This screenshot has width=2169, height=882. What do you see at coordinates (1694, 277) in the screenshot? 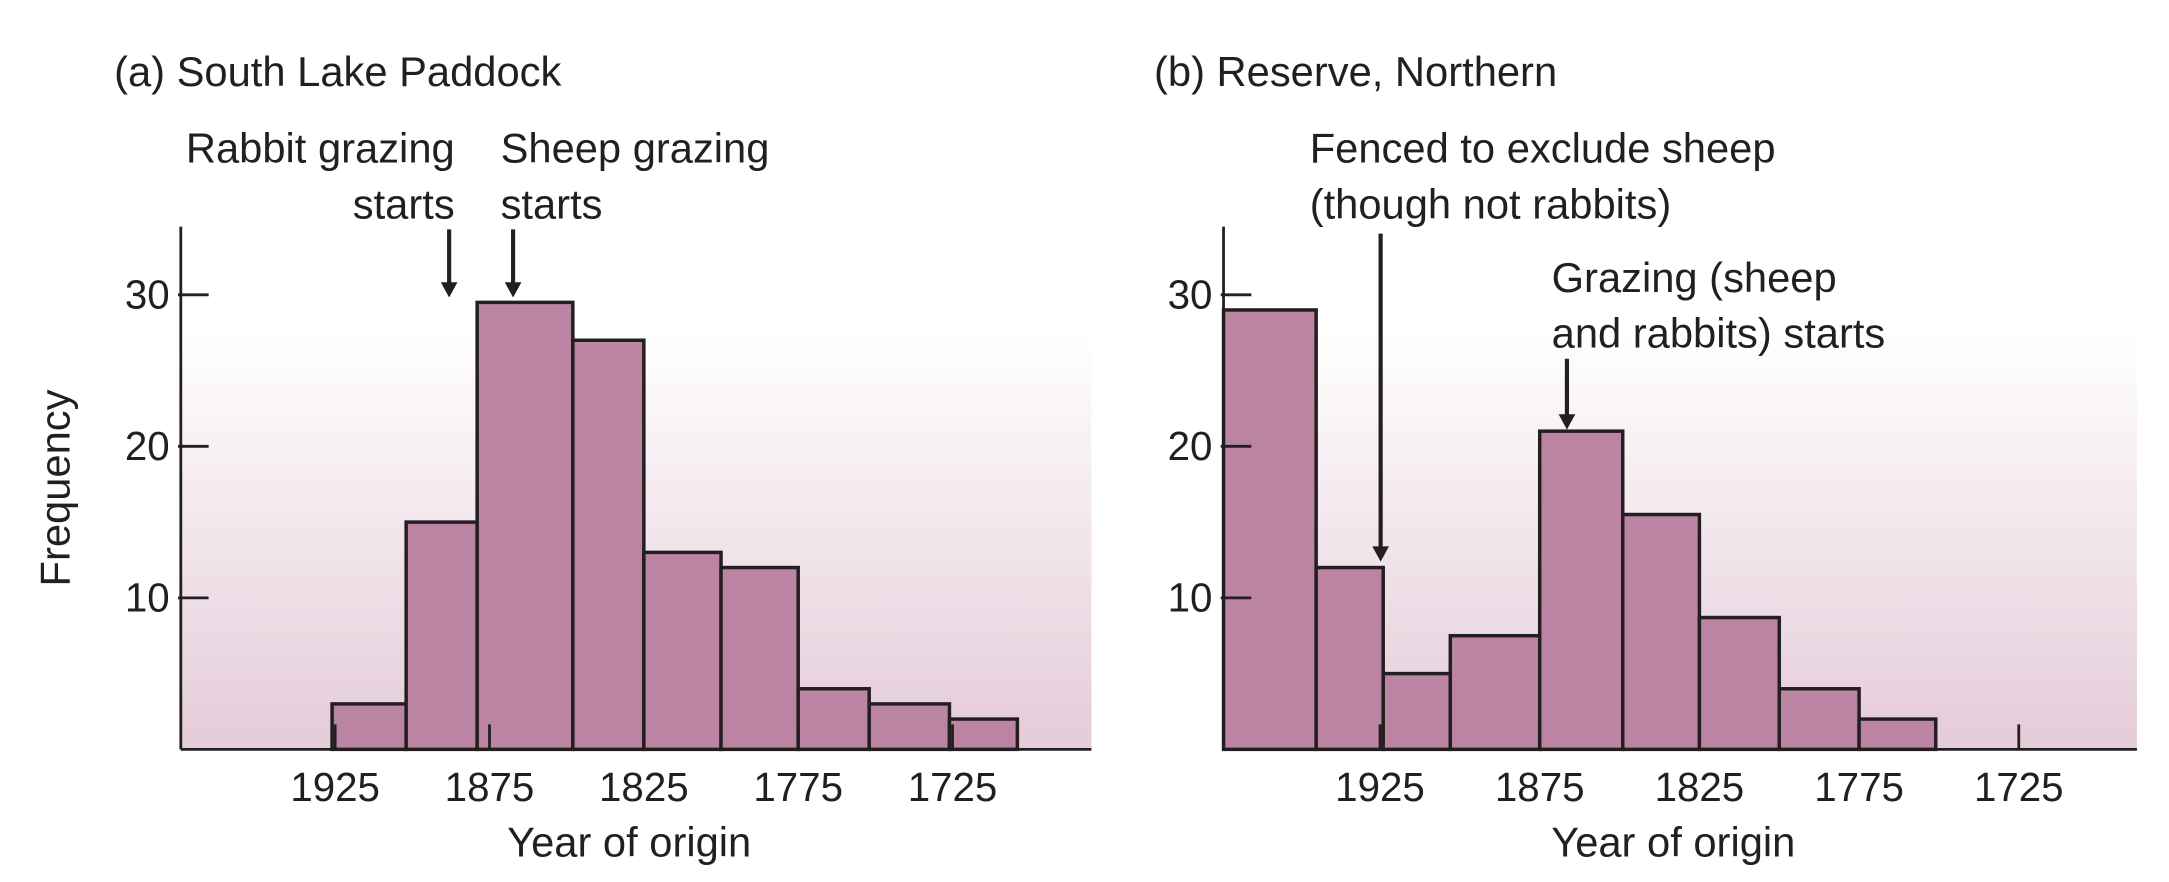
I see `annotation-text: Grazing (sheep` at bounding box center [1694, 277].